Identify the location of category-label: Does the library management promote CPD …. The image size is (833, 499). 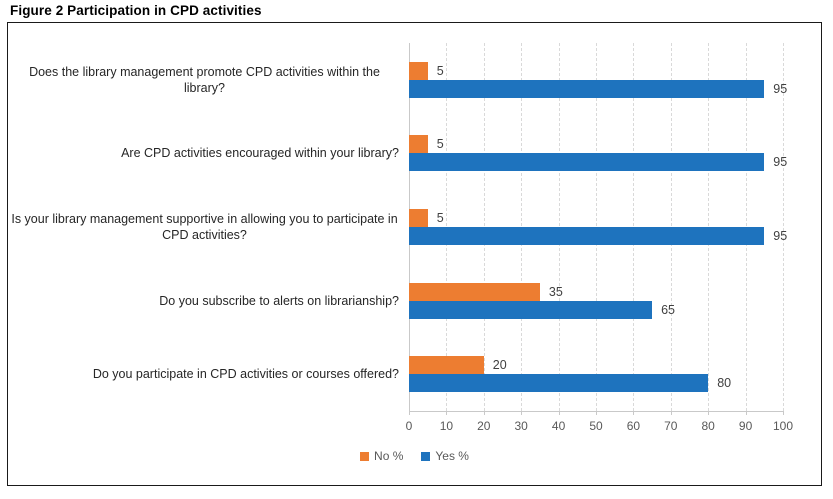
(204, 79).